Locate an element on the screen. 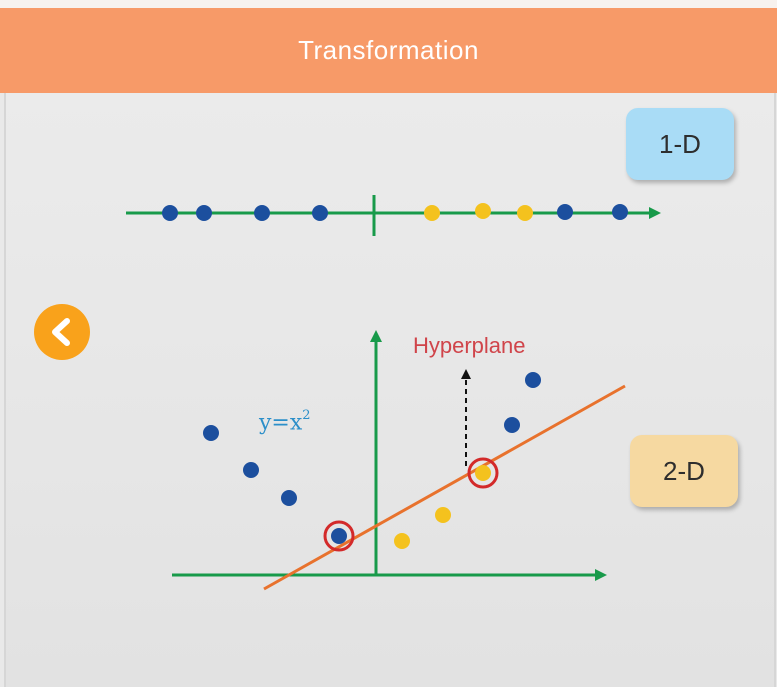 The height and width of the screenshot is (687, 777). equation-base: y=x is located at coordinates (281, 423).